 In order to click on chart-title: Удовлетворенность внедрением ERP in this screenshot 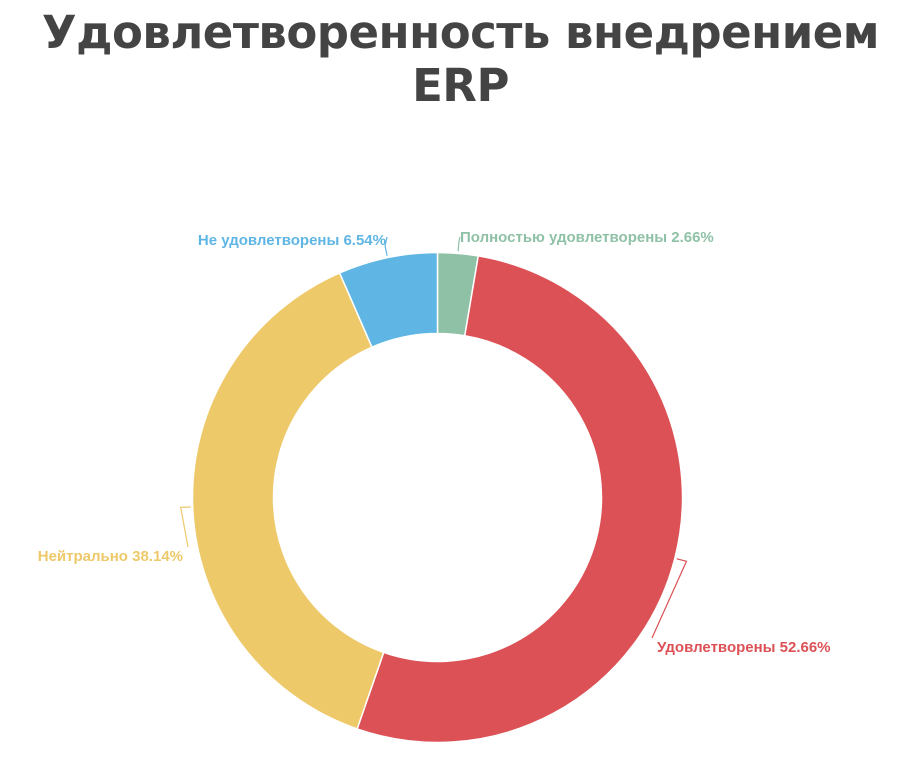, I will do `click(460, 59)`.